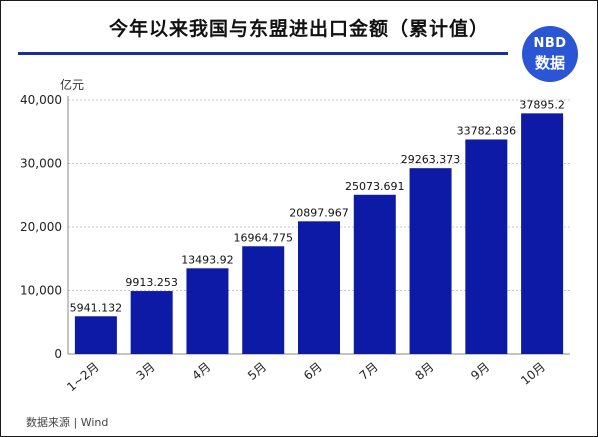  Describe the element at coordinates (201, 371) in the screenshot. I see `x-tick-label: 4月` at that location.